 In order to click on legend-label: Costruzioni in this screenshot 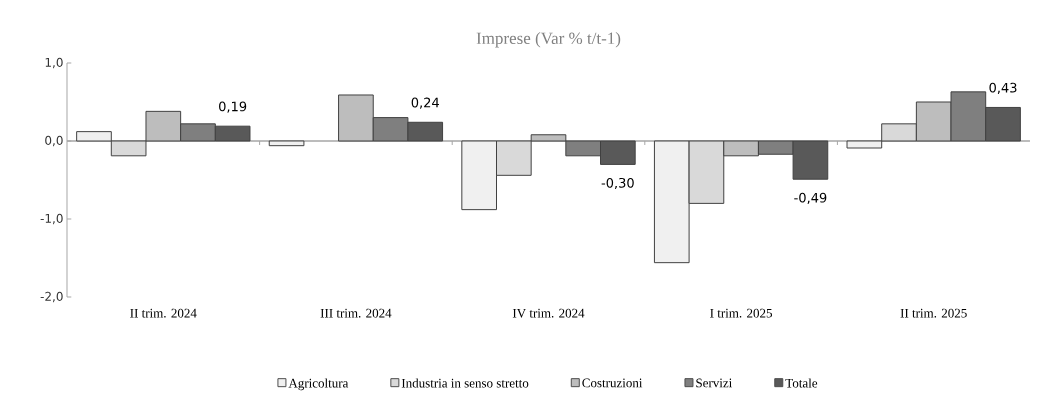, I will do `click(612, 383)`.